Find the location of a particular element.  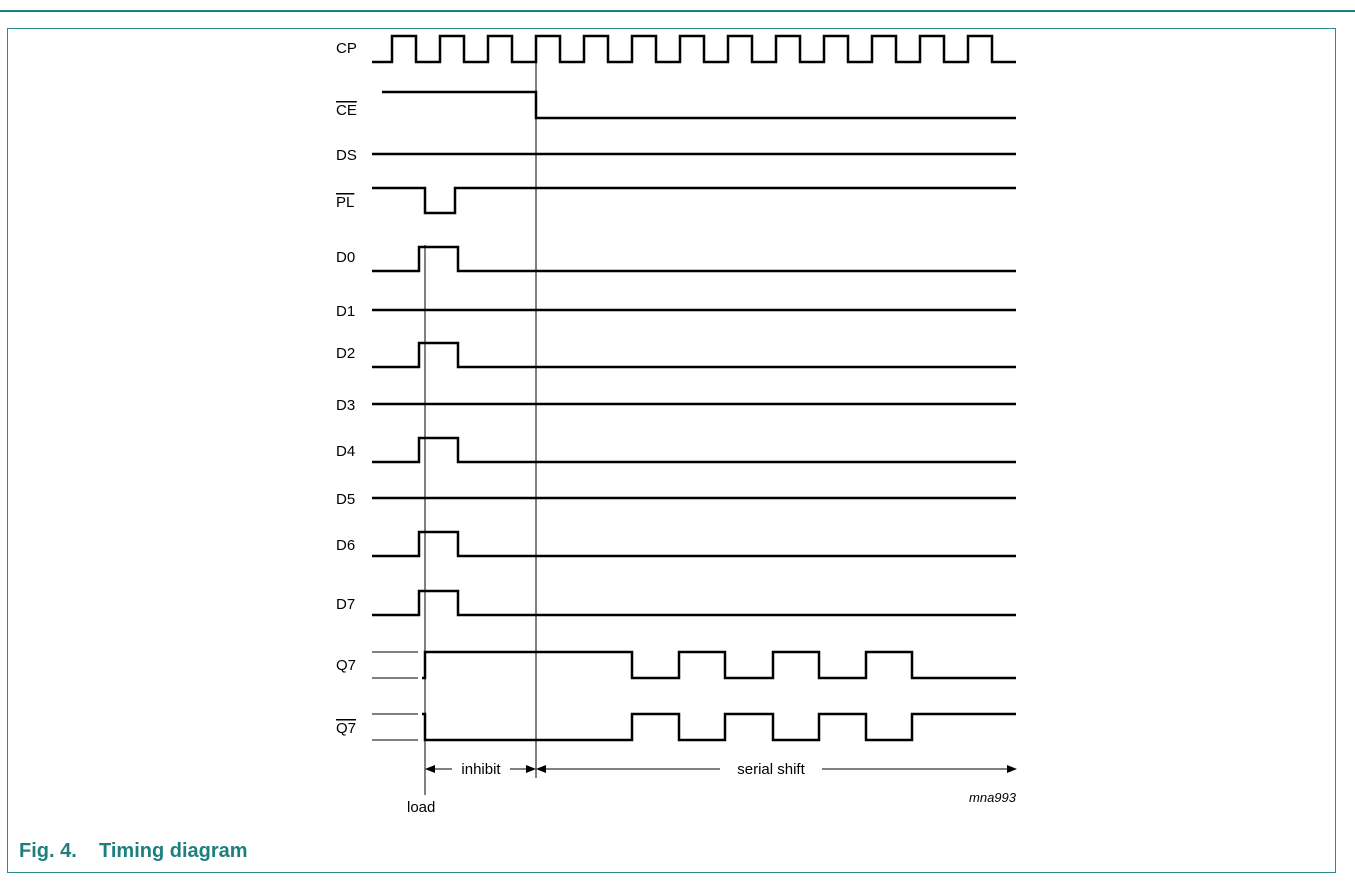

signal-label-ds: DS is located at coordinates (346, 155).